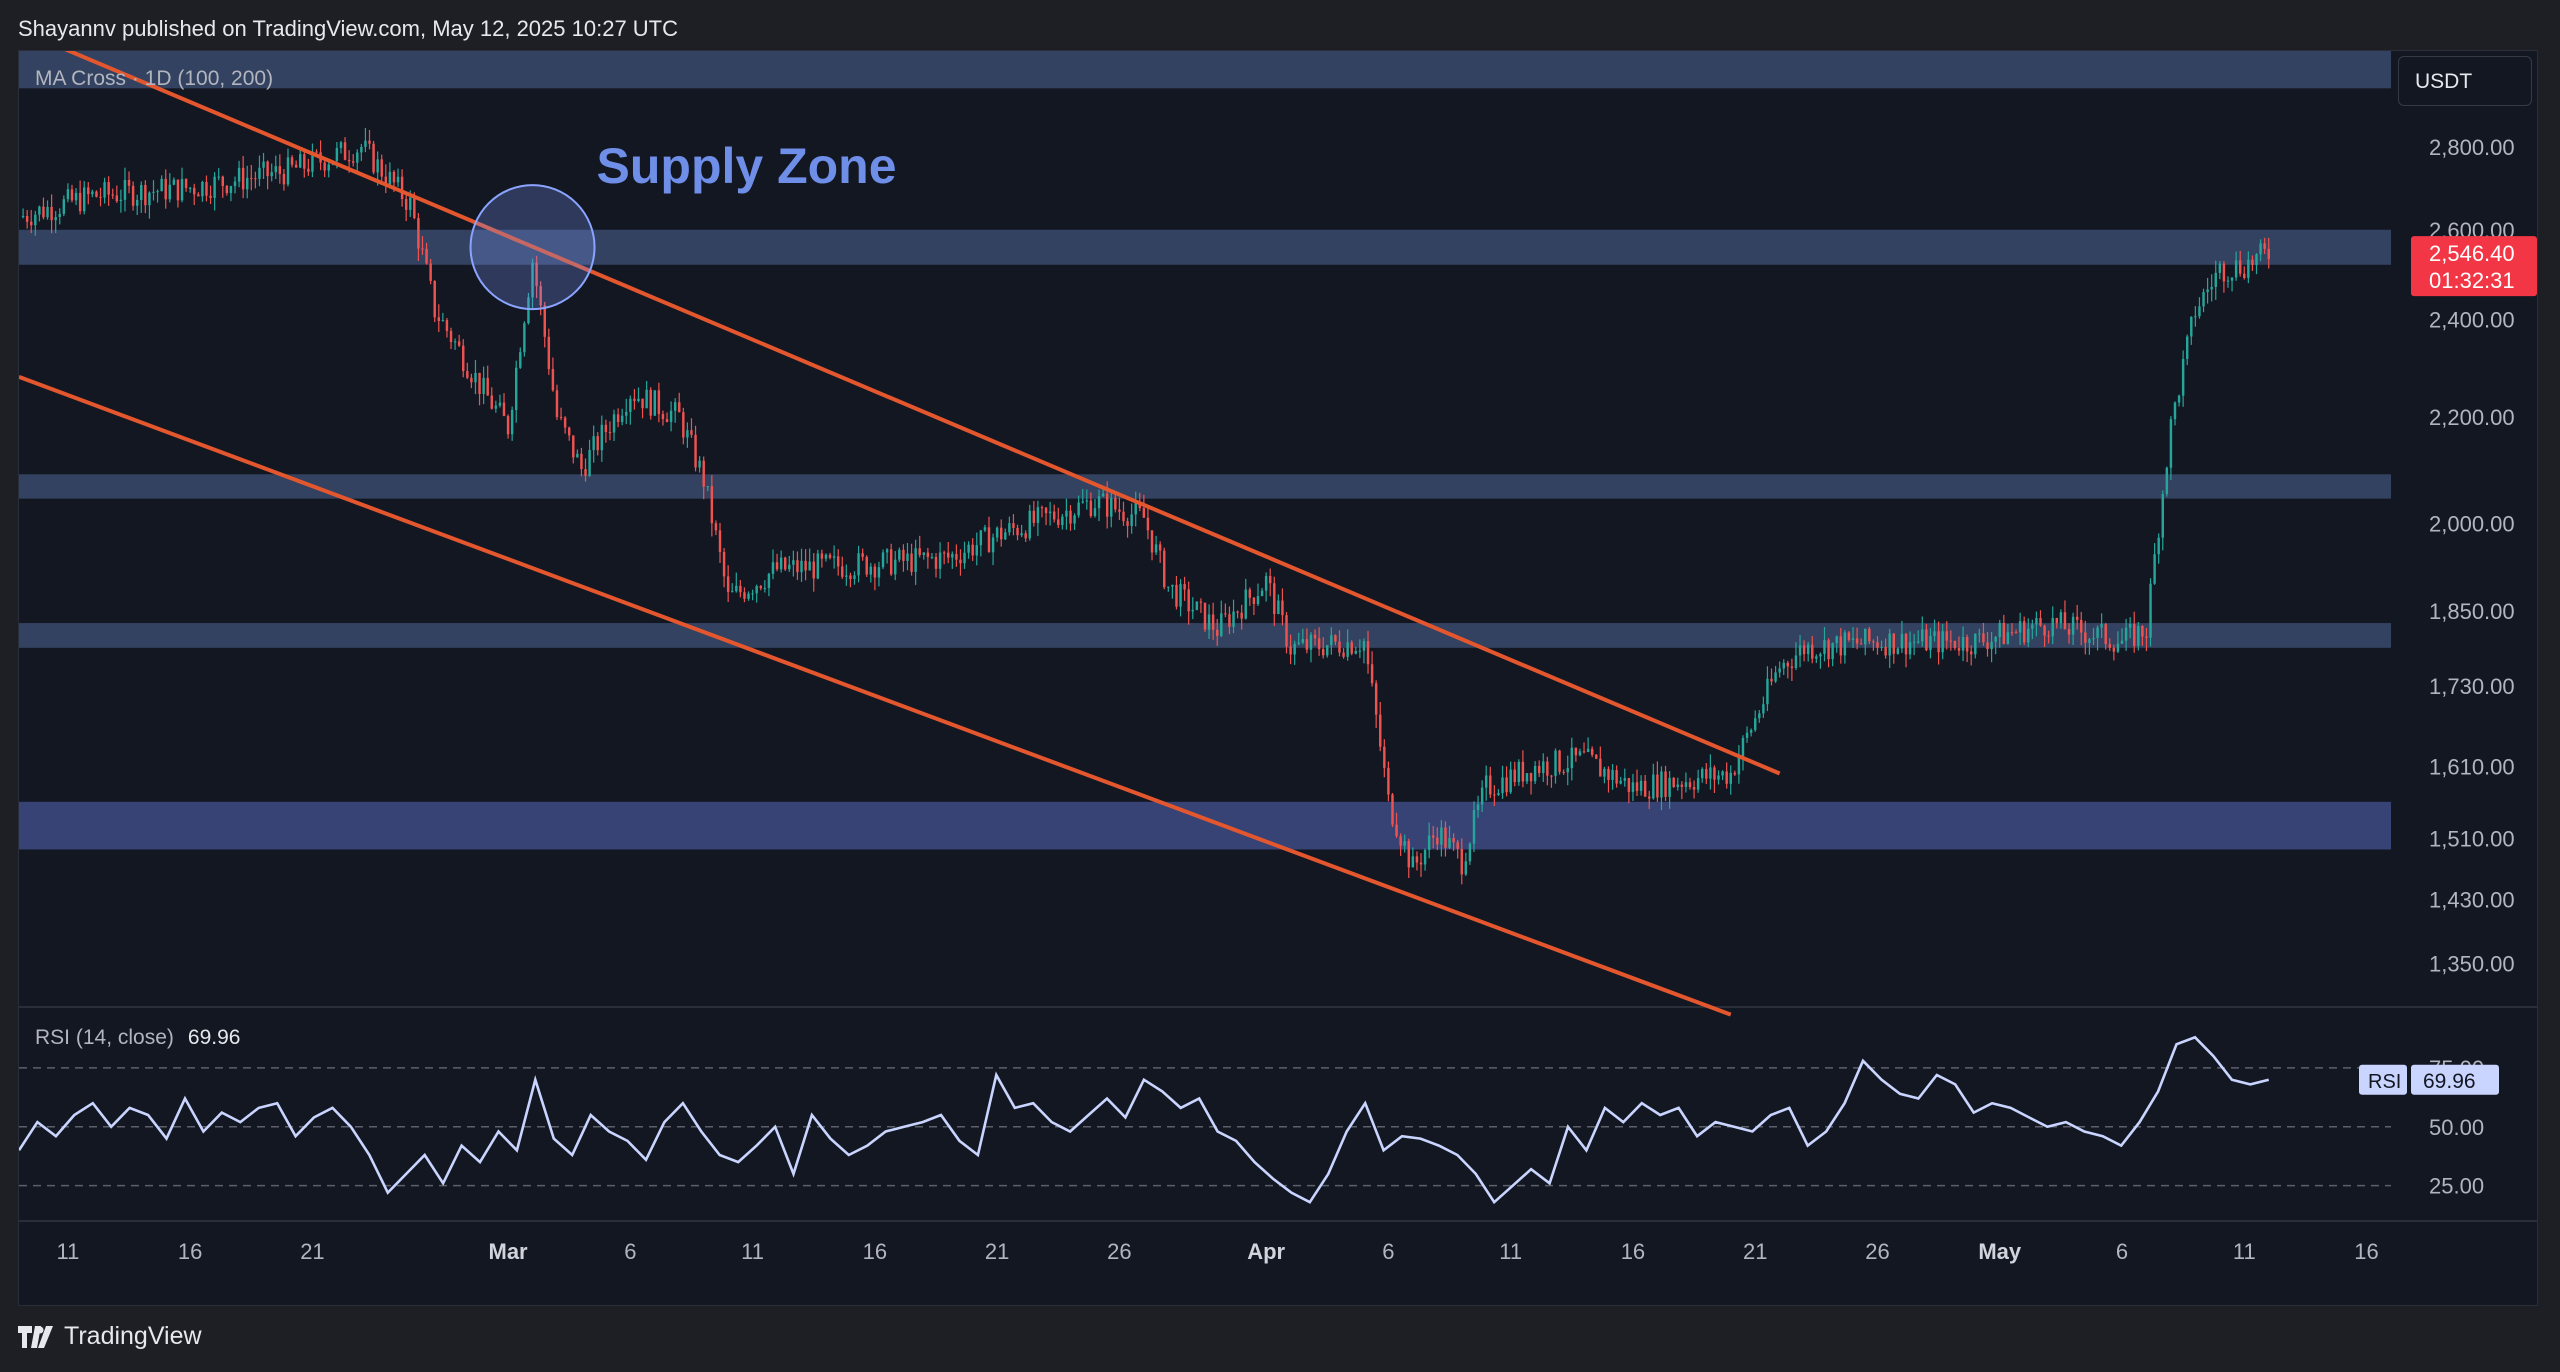 This screenshot has height=1372, width=2560. Describe the element at coordinates (133, 1336) in the screenshot. I see `footer-brand-label: TradingView` at that location.